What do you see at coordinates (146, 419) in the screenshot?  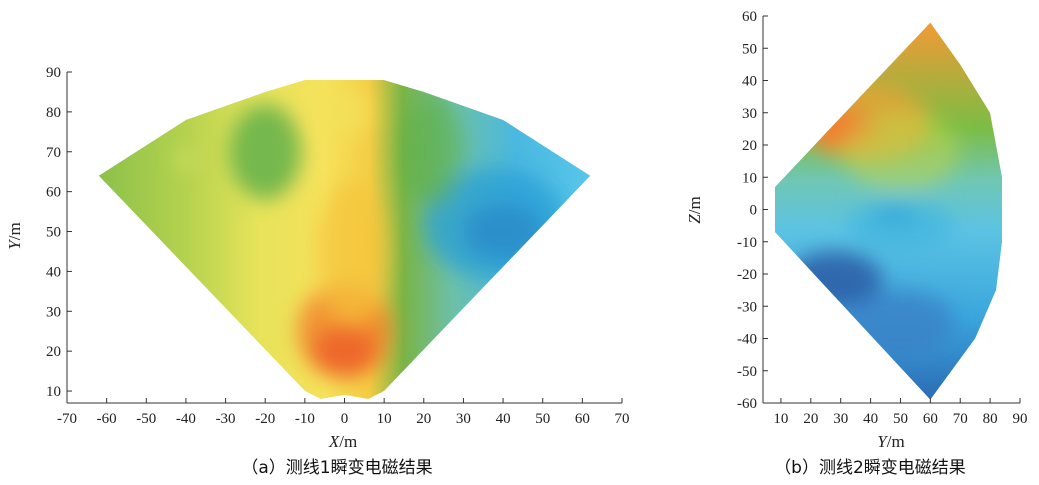 I see `x-tick-label: -50` at bounding box center [146, 419].